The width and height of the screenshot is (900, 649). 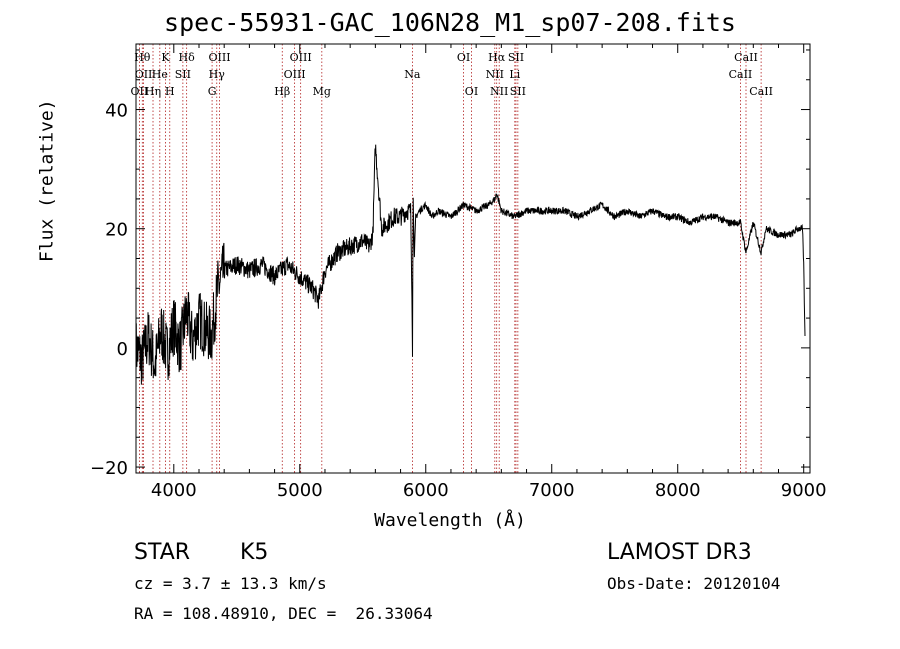 What do you see at coordinates (217, 74) in the screenshot?
I see `line-label: Hγ` at bounding box center [217, 74].